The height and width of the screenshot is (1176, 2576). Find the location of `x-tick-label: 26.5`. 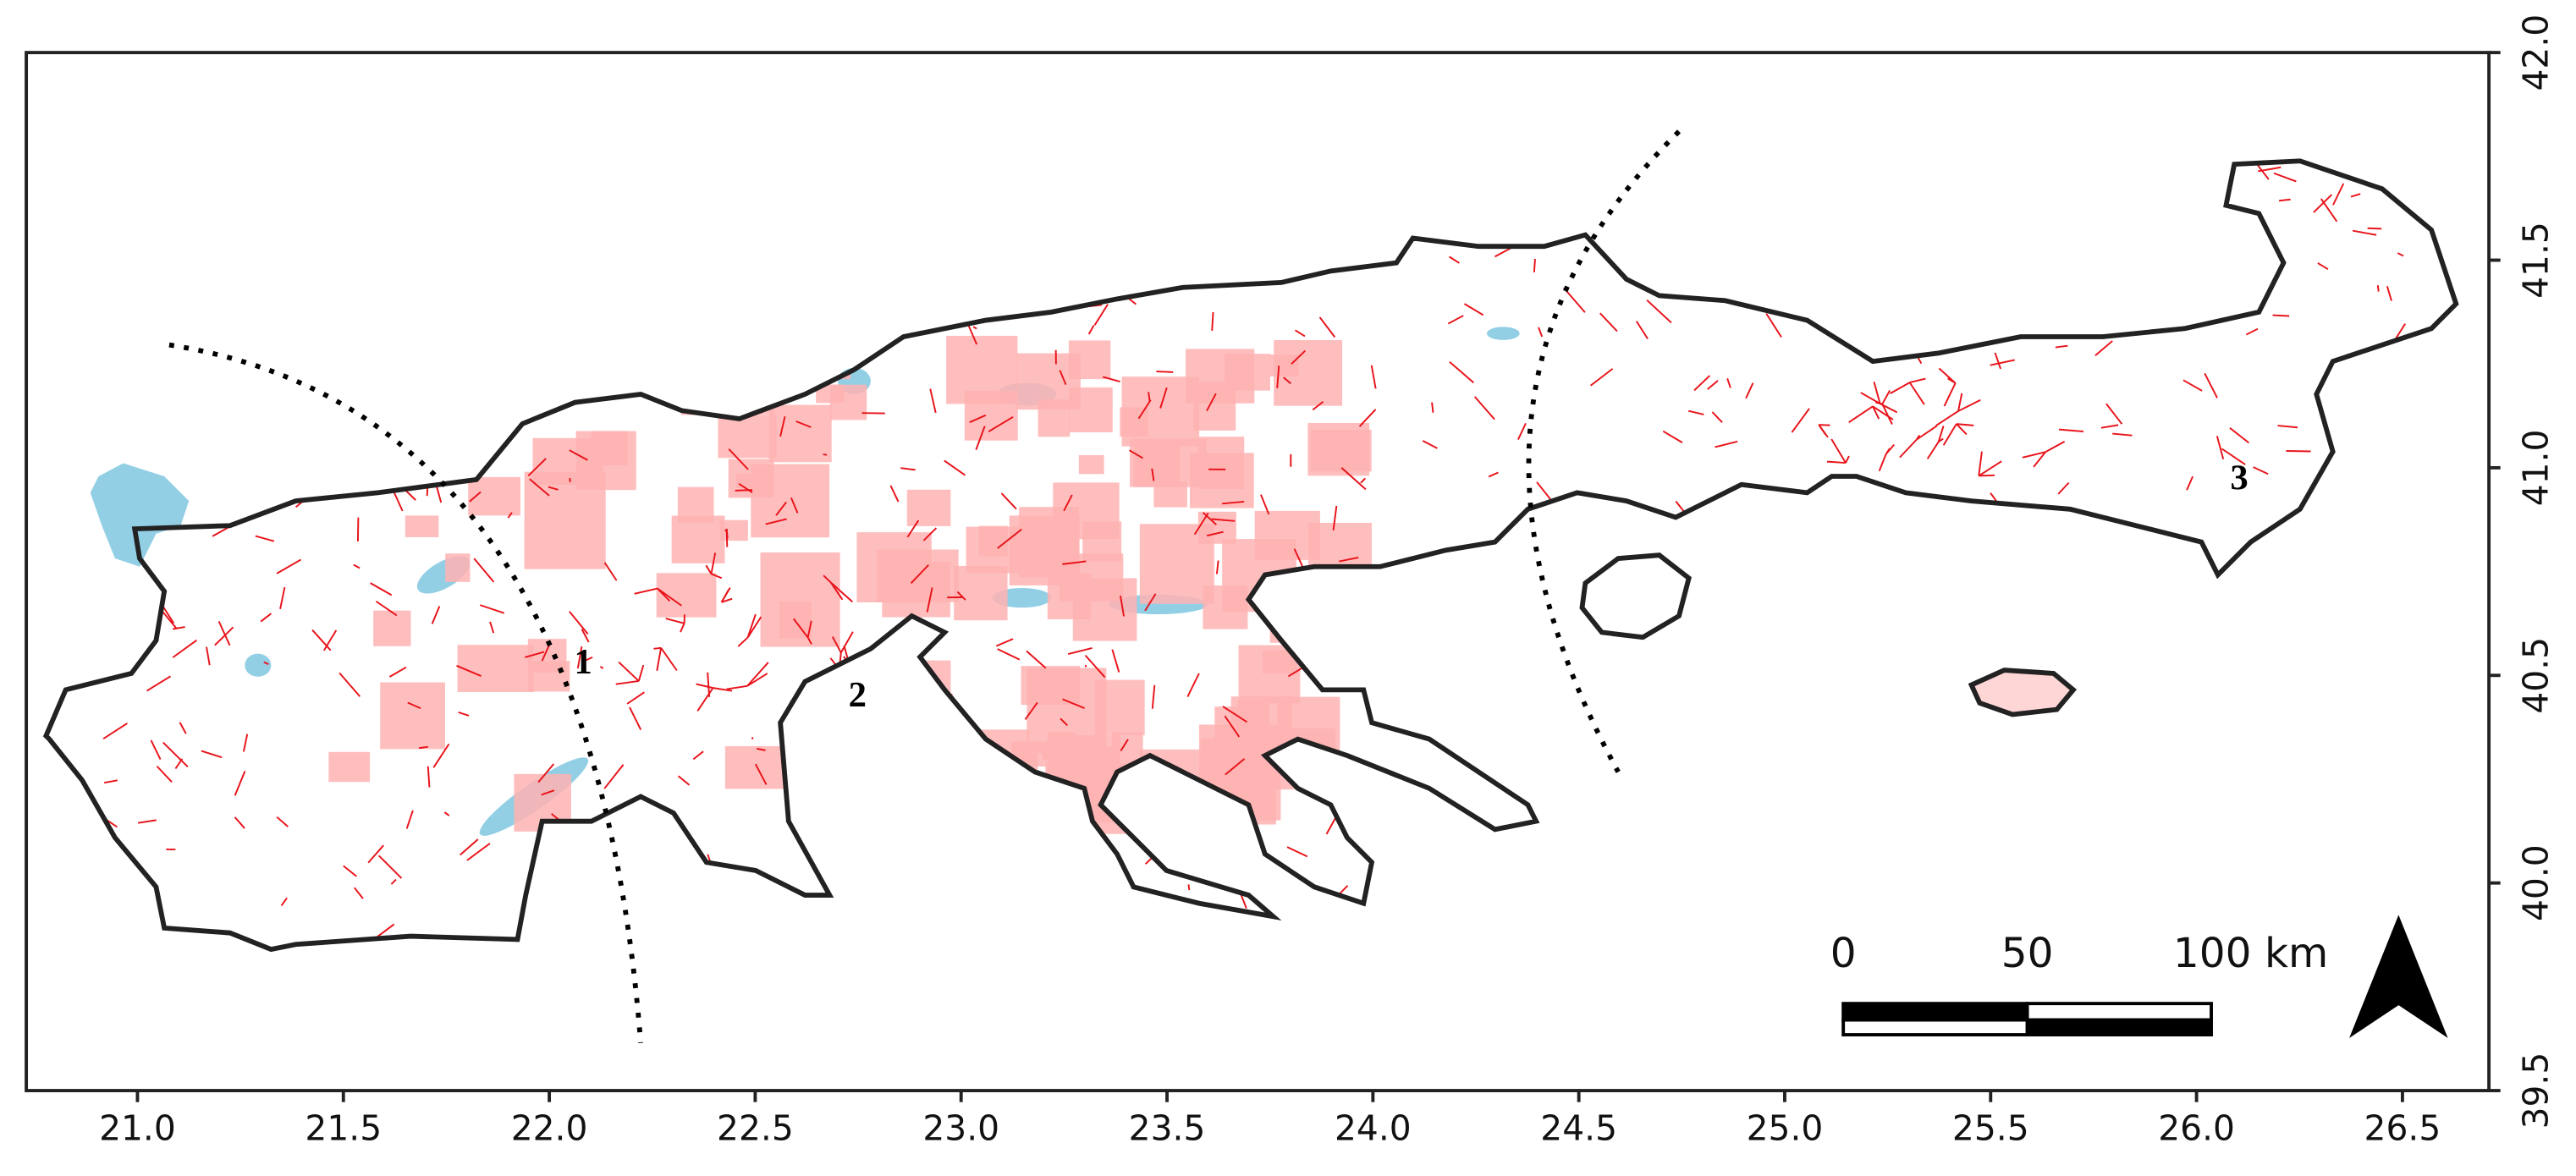

x-tick-label: 26.5 is located at coordinates (2402, 1127).